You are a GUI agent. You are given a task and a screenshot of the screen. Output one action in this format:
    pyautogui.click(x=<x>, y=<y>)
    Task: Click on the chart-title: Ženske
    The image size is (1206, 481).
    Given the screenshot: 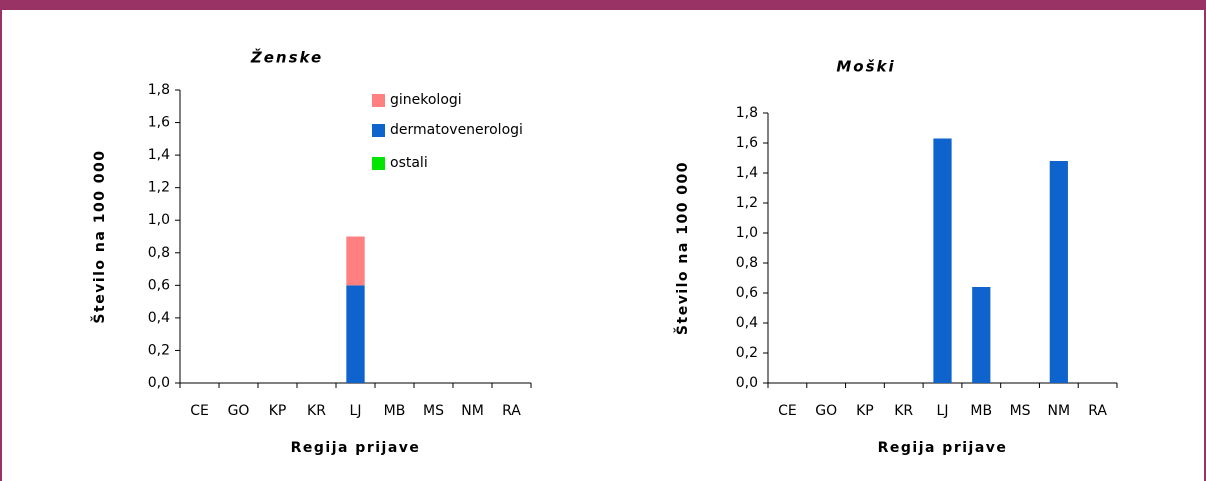 What is the action you would take?
    pyautogui.click(x=286, y=57)
    